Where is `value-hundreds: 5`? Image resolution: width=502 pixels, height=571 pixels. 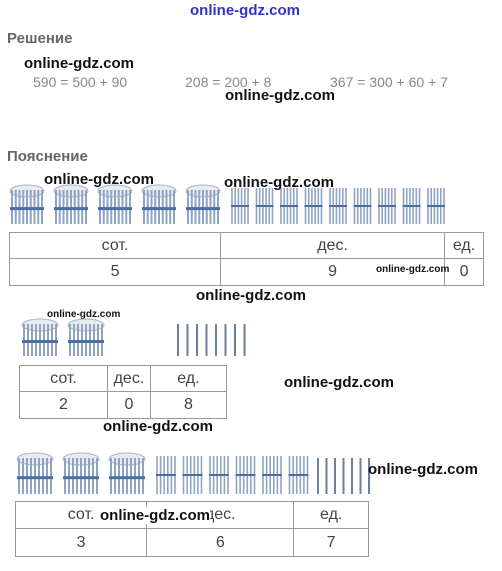 value-hundreds: 5 is located at coordinates (115, 272).